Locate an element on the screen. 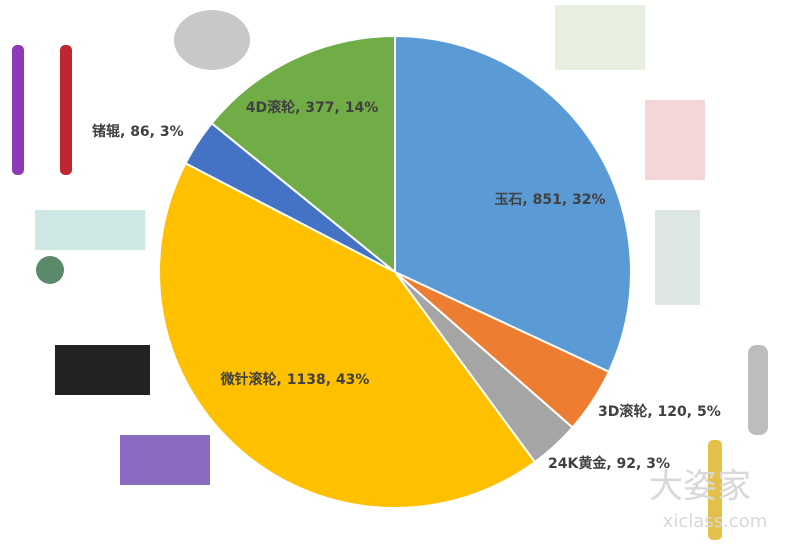 This screenshot has width=800, height=552. watermark: xiclass.com is located at coordinates (715, 521).